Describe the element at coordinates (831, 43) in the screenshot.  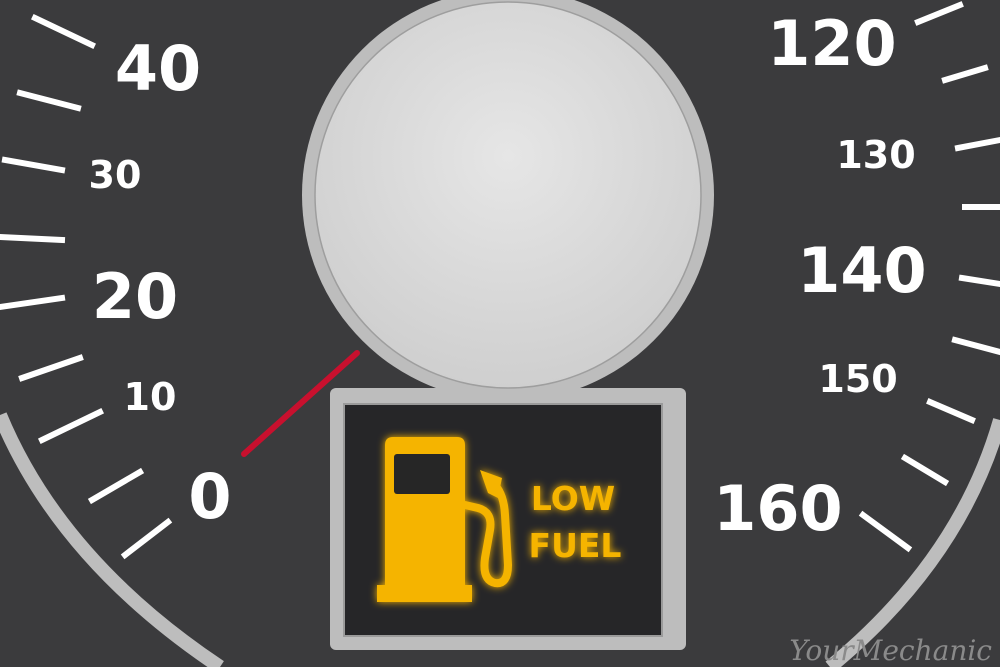
I see `gauge-label-120: 120` at that location.